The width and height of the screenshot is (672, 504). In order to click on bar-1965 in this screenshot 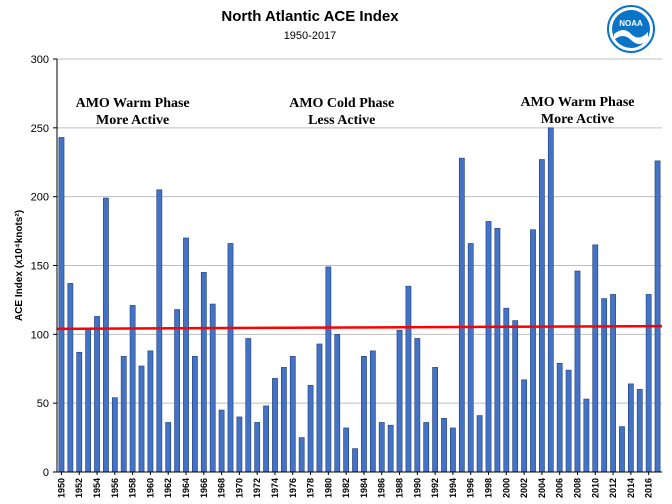, I will do `click(195, 414)`.